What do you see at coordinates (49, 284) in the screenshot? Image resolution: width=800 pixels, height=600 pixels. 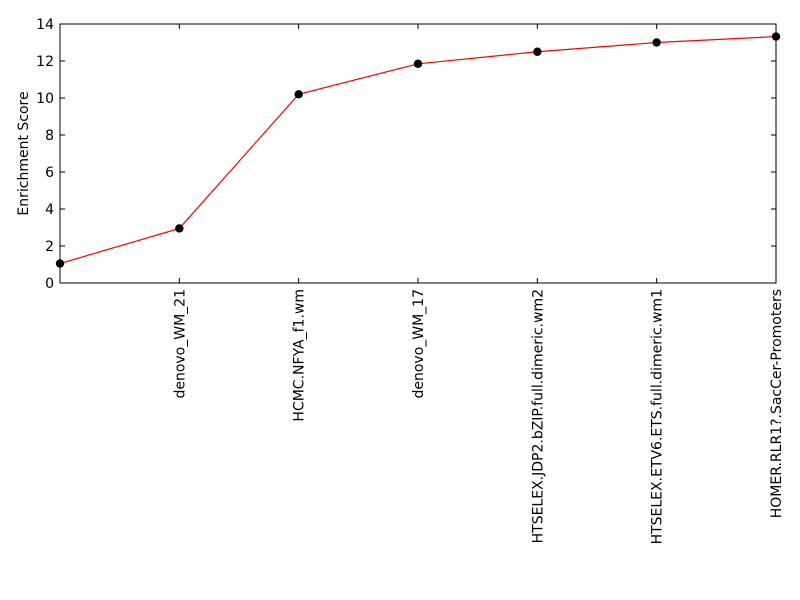 I see `y-tick-label: 0` at bounding box center [49, 284].